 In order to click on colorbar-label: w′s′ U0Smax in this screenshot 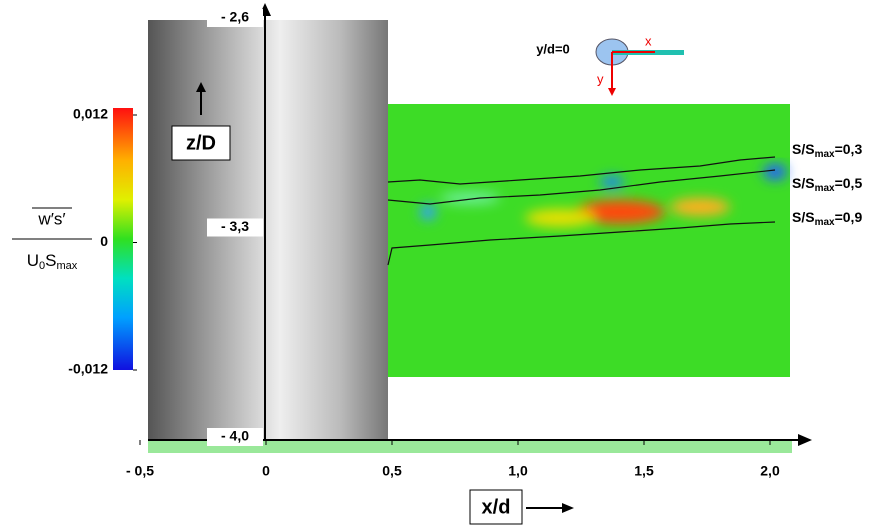, I will do `click(52, 239)`.